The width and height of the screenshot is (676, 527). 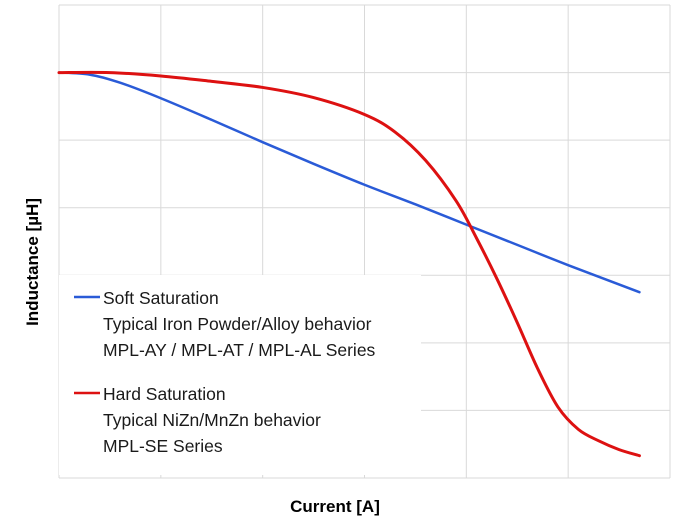 I want to click on x-axis-title: Current [A], so click(x=335, y=506).